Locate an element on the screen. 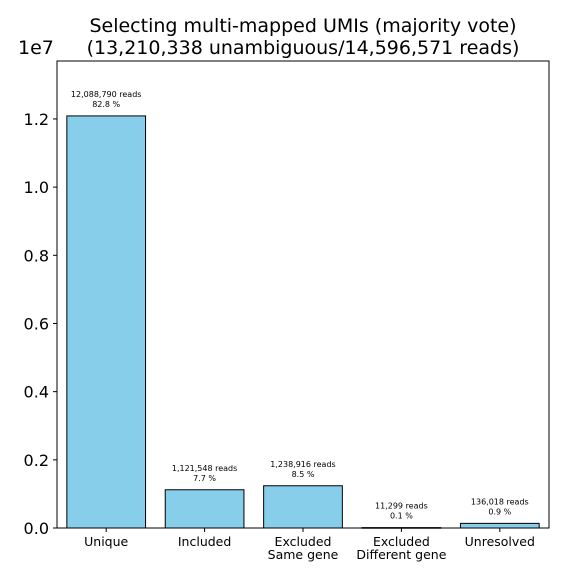 The height and width of the screenshot is (576, 576). y-tick-label: 0.6 is located at coordinates (36, 323).